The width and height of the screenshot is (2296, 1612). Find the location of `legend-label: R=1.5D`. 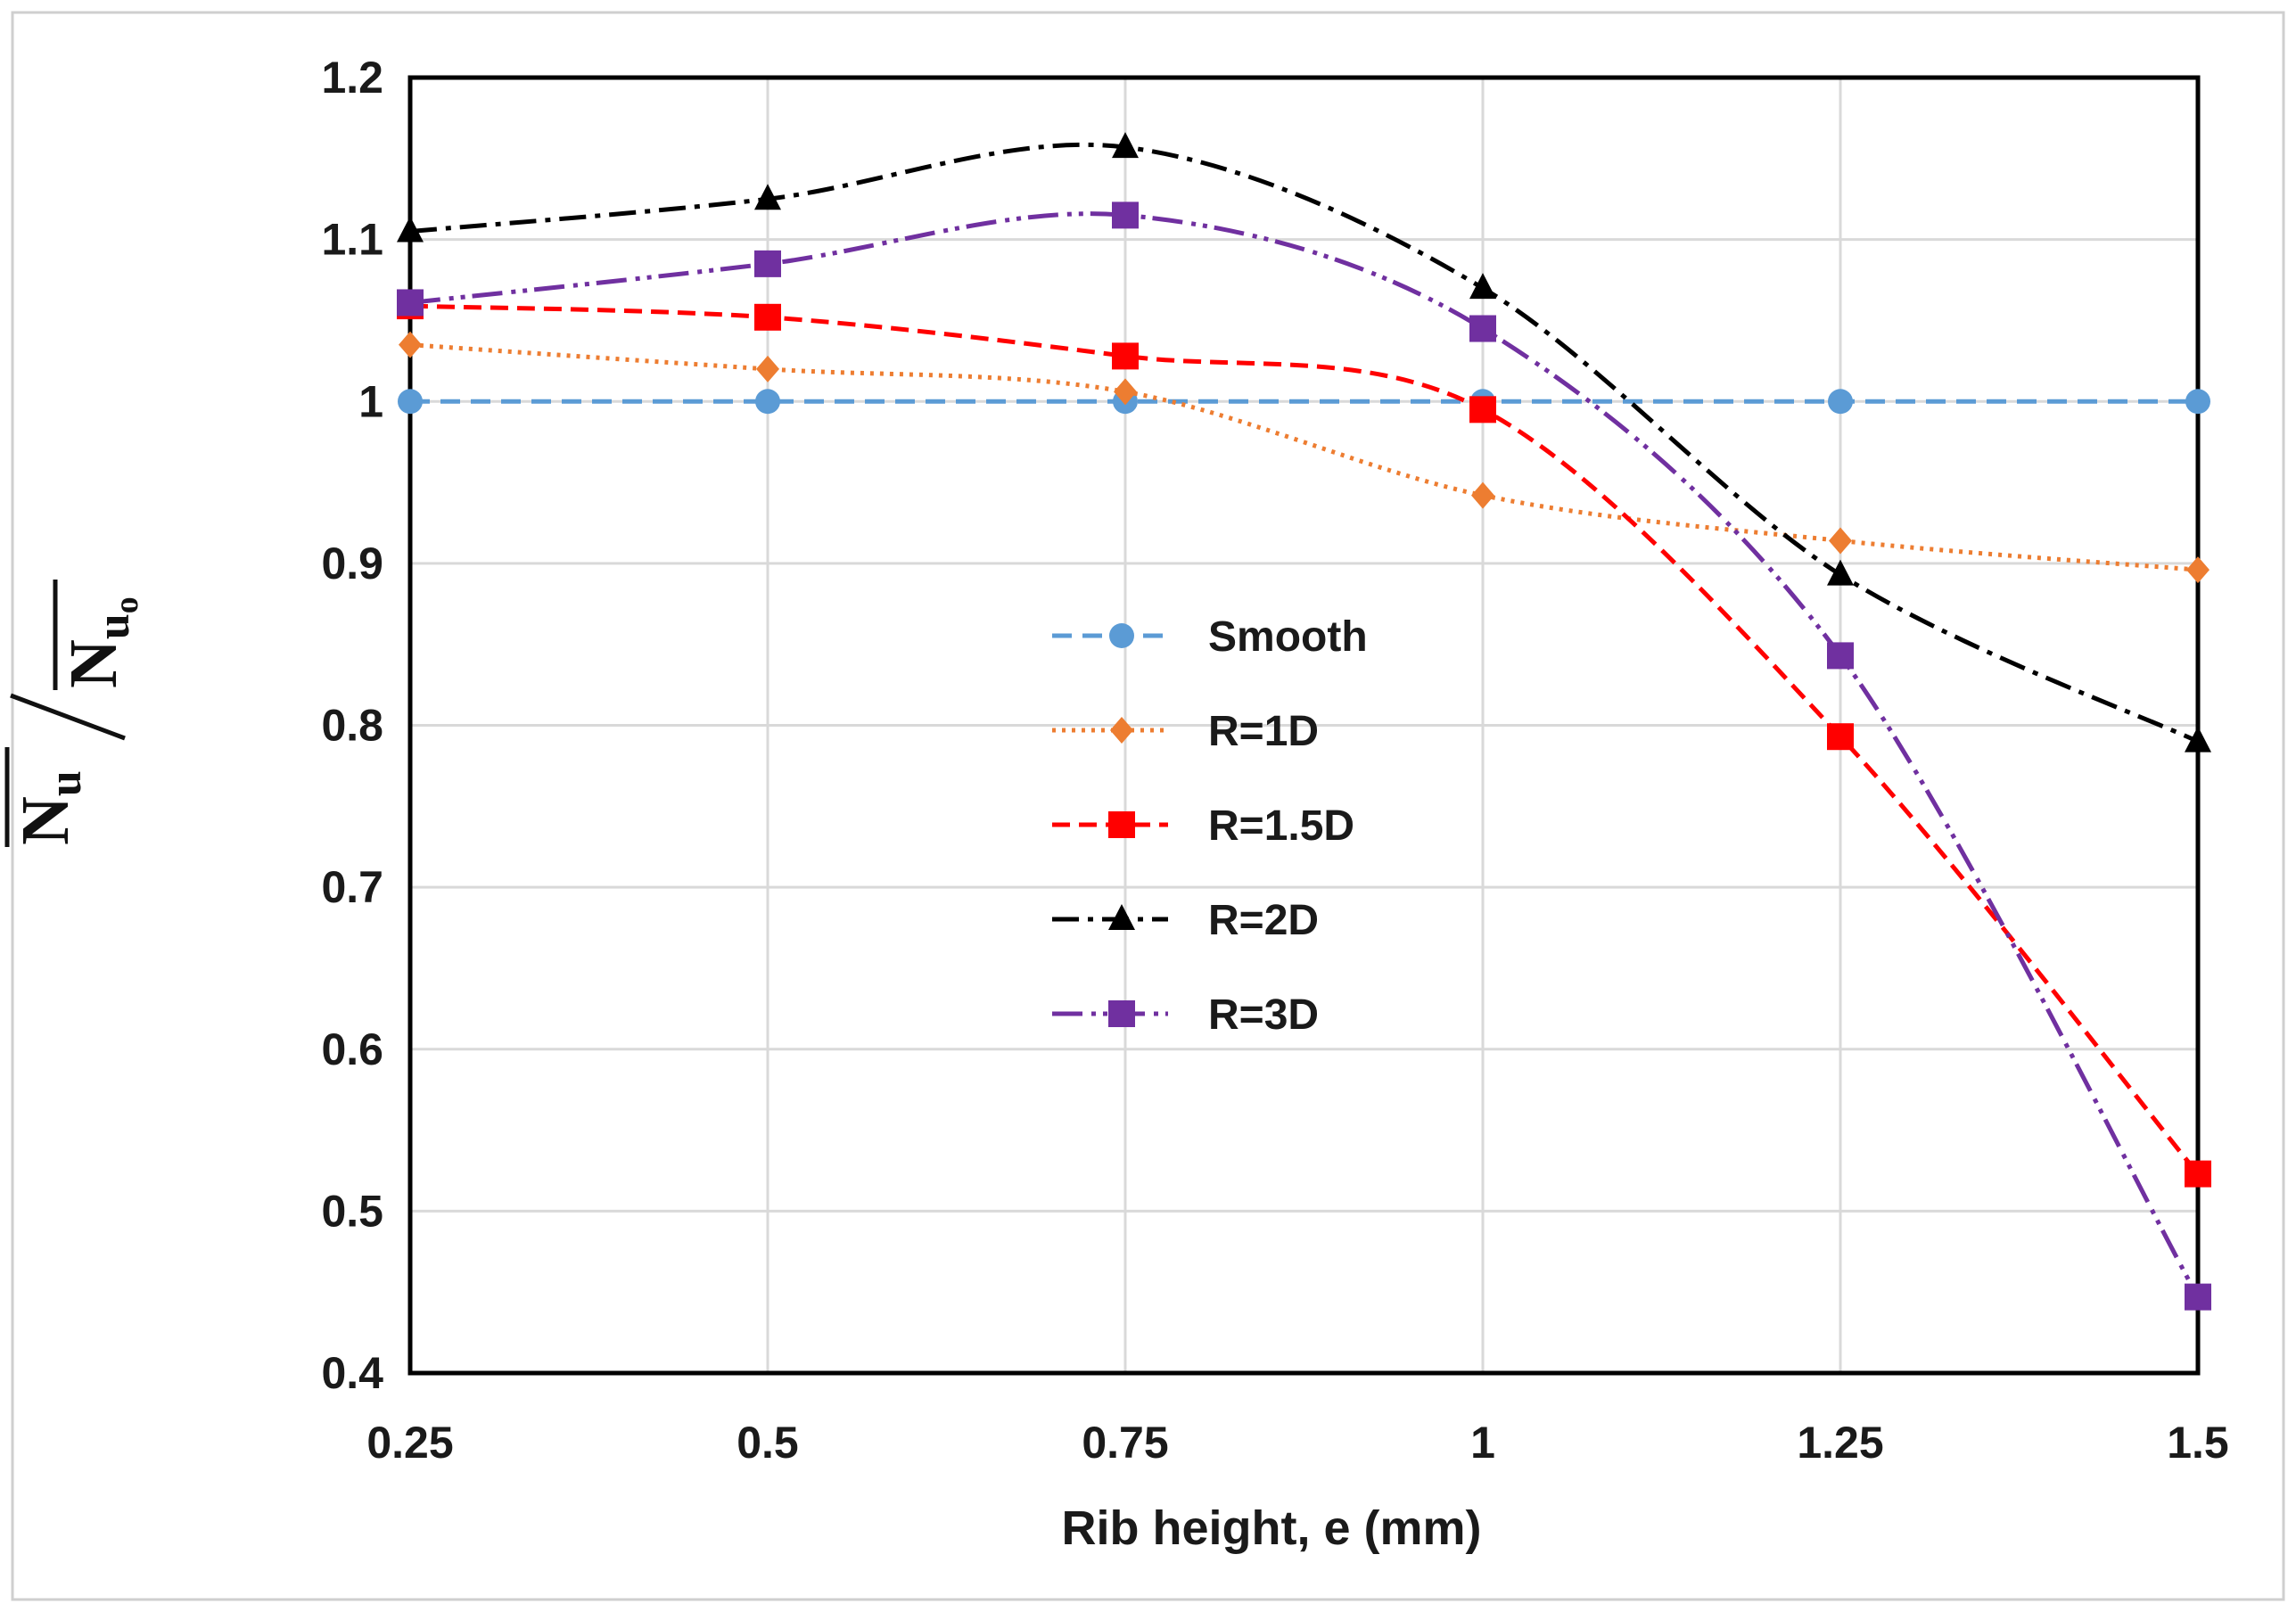

legend-label: R=1.5D is located at coordinates (1281, 826).